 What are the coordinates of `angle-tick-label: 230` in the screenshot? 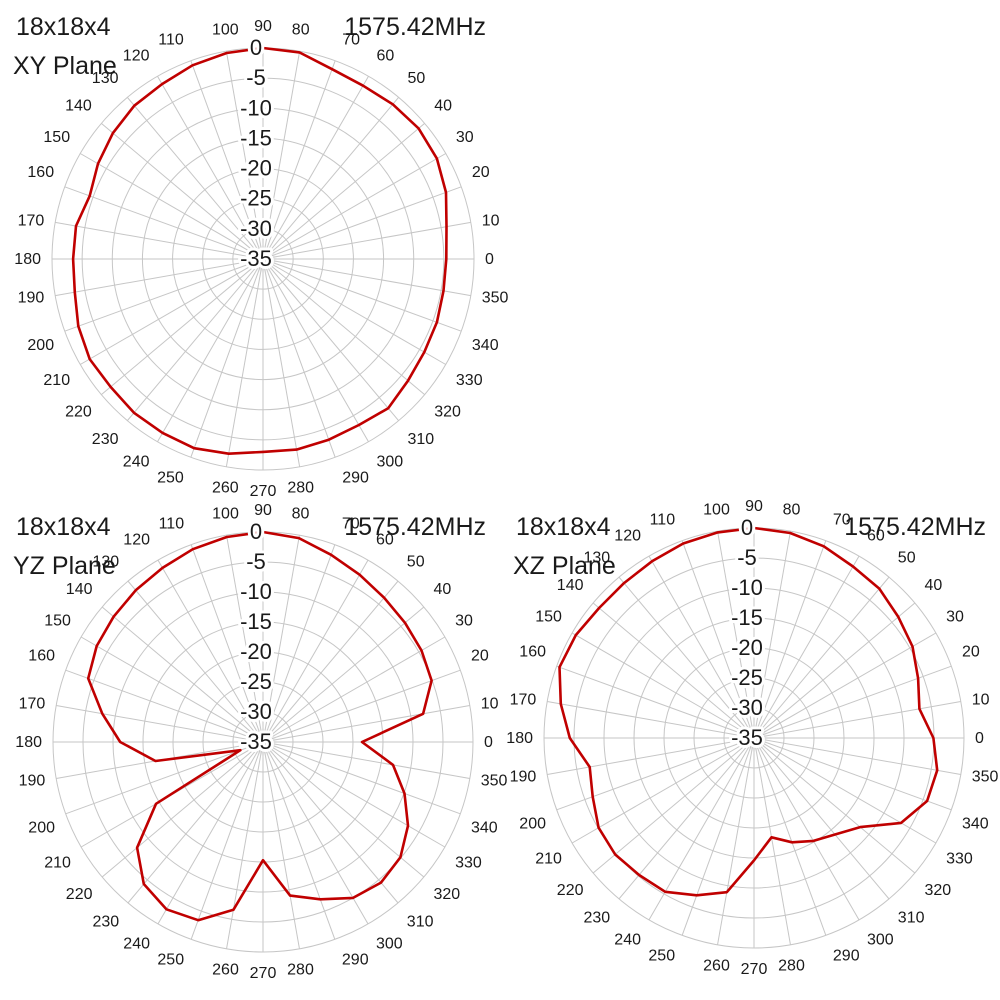 It's located at (596, 917).